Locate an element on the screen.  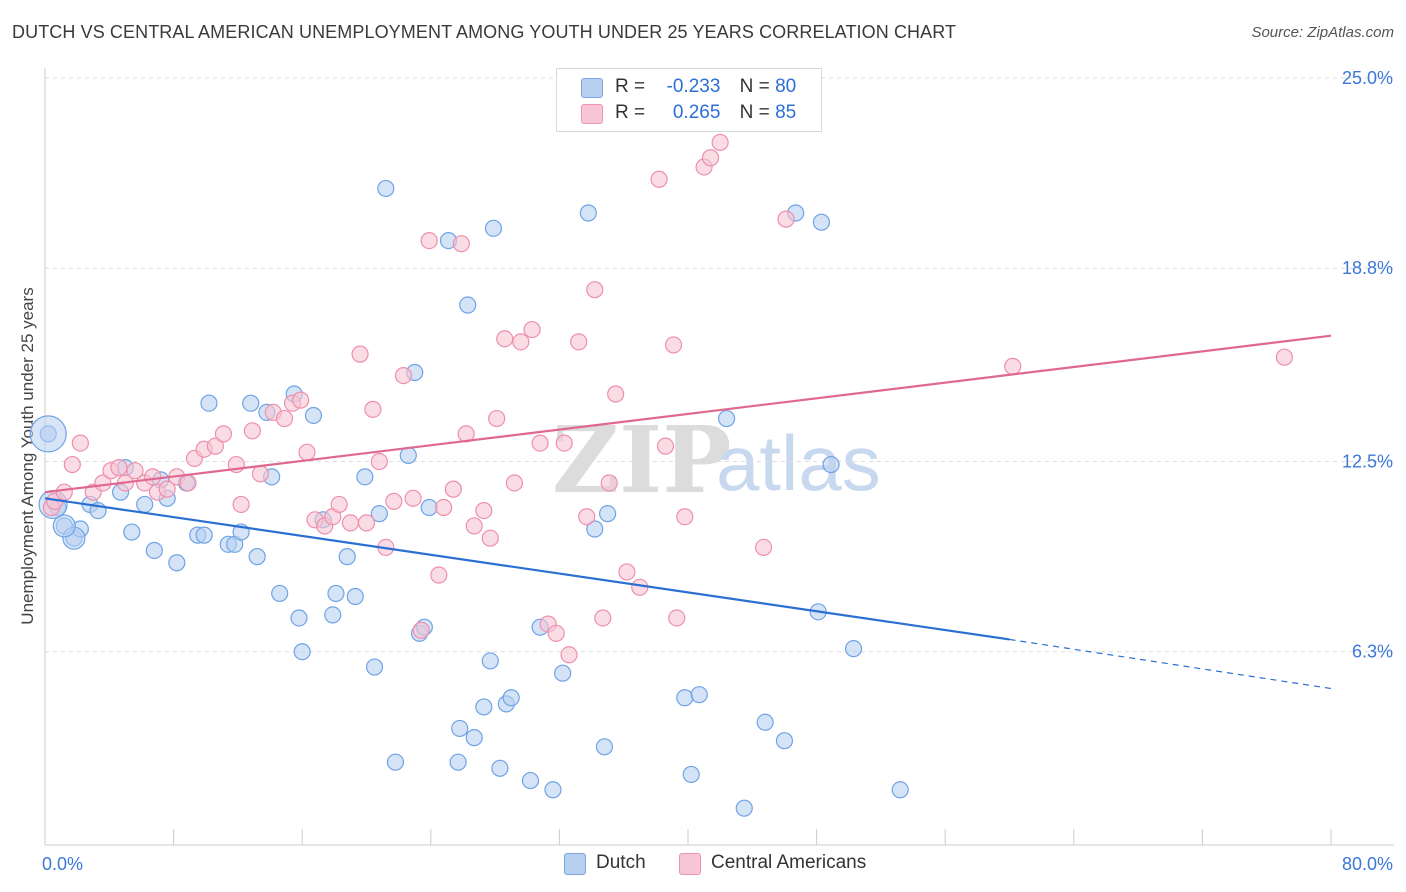
legend-r-value: 0.265 is located at coordinates (696, 112).